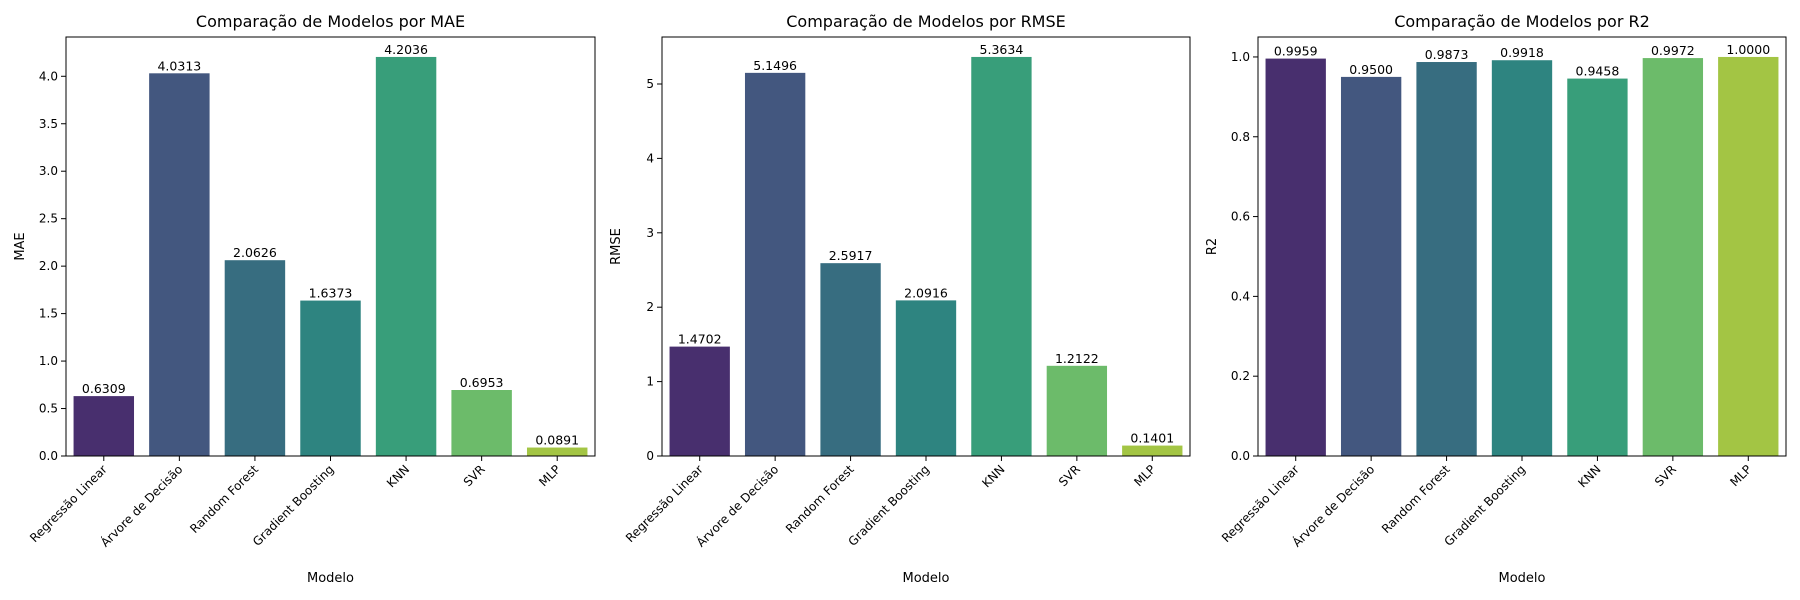 The width and height of the screenshot is (1800, 600). I want to click on value-label: 2.0626, so click(255, 252).